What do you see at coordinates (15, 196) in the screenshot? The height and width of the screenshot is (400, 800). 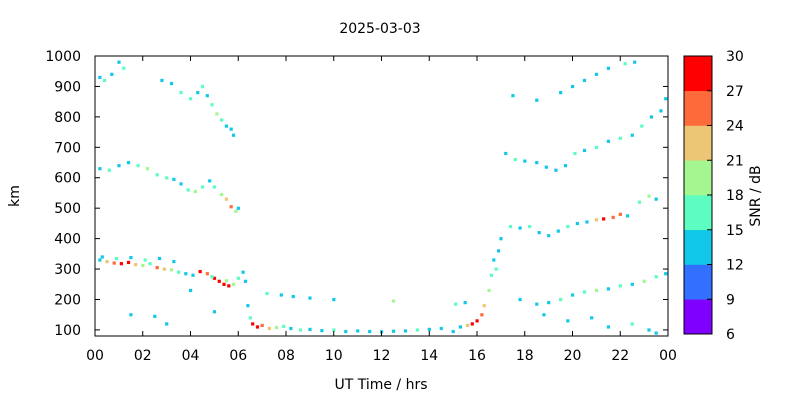 I see `y-axis-label: km` at bounding box center [15, 196].